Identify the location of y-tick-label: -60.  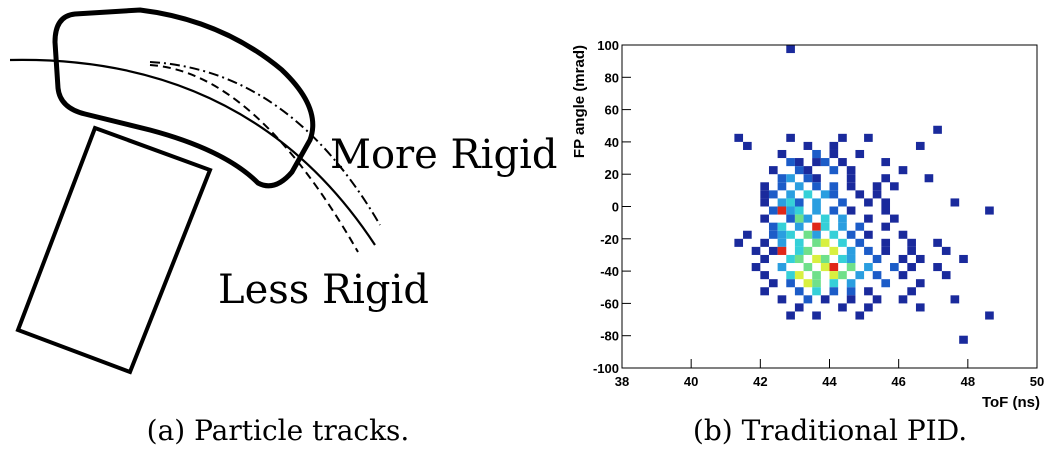
(609, 303).